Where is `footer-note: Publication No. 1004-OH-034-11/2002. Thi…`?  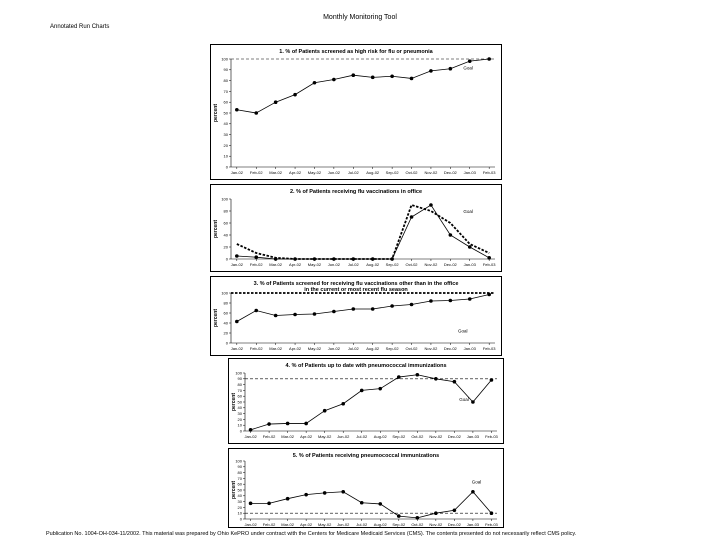
footer-note: Publication No. 1004-OH-034-11/2002. Thi… is located at coordinates (311, 534).